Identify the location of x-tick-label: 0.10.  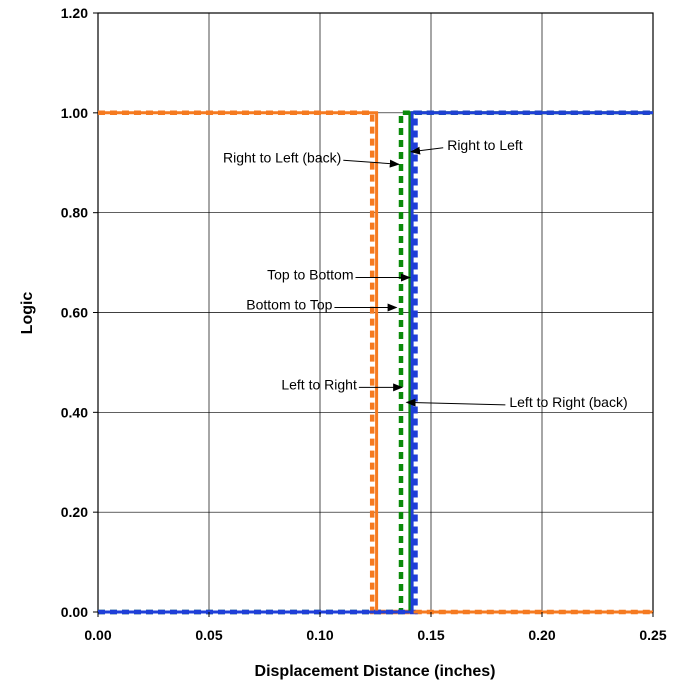
(319, 635).